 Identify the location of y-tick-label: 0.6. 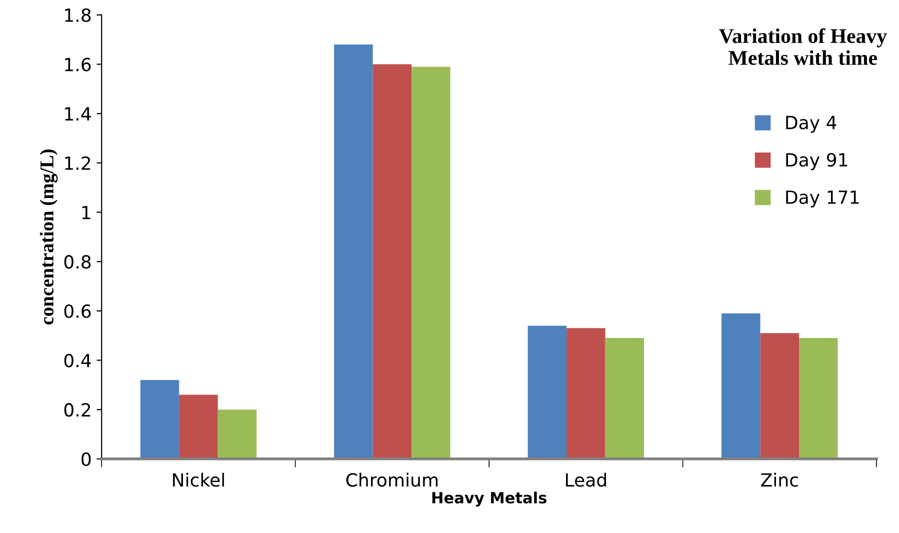
(77, 311).